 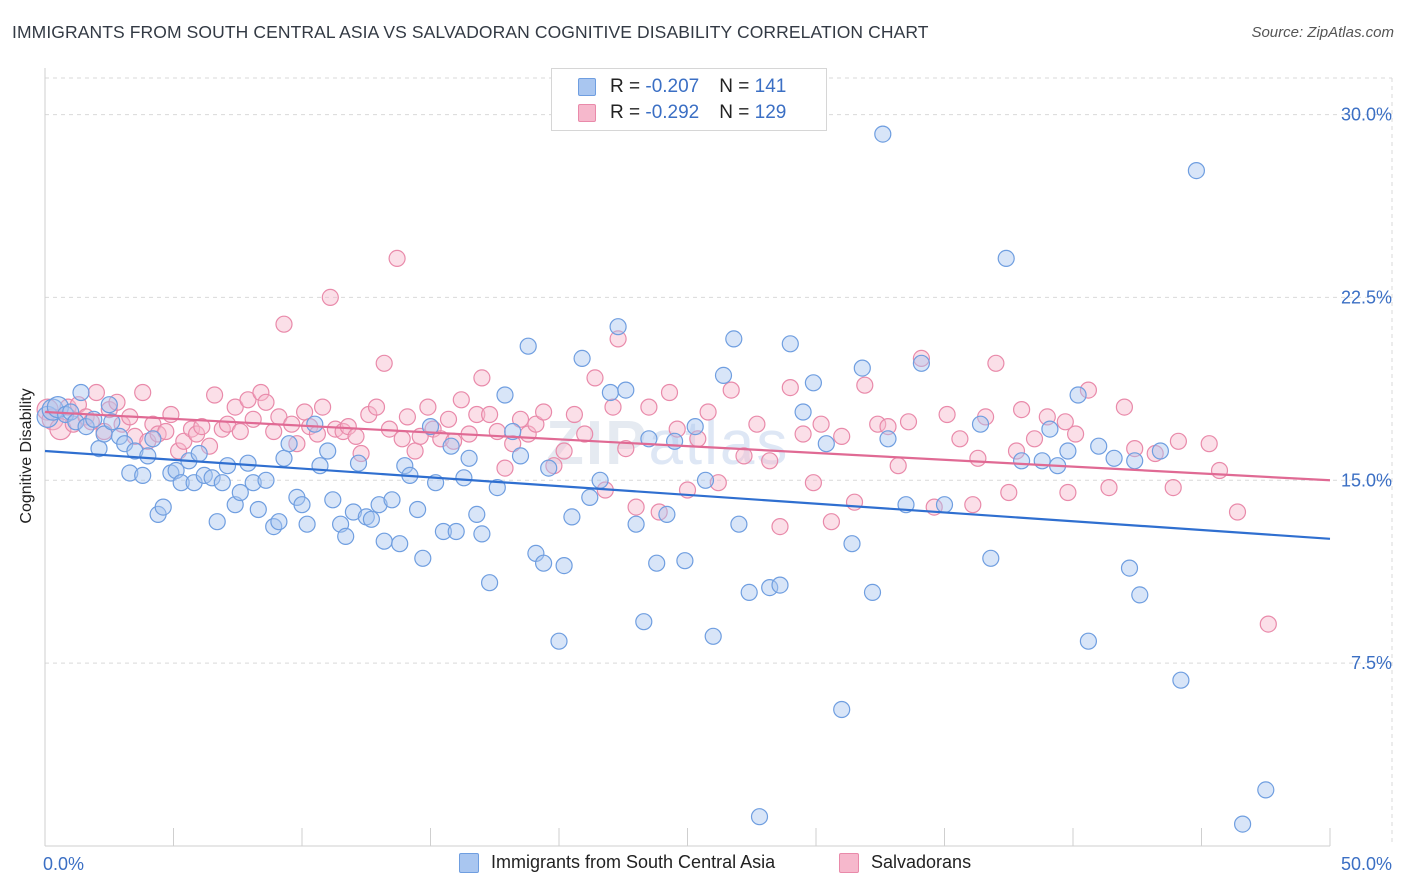 What do you see at coordinates (1366, 297) in the screenshot?
I see `y-tick-label: 22.5%` at bounding box center [1366, 297].